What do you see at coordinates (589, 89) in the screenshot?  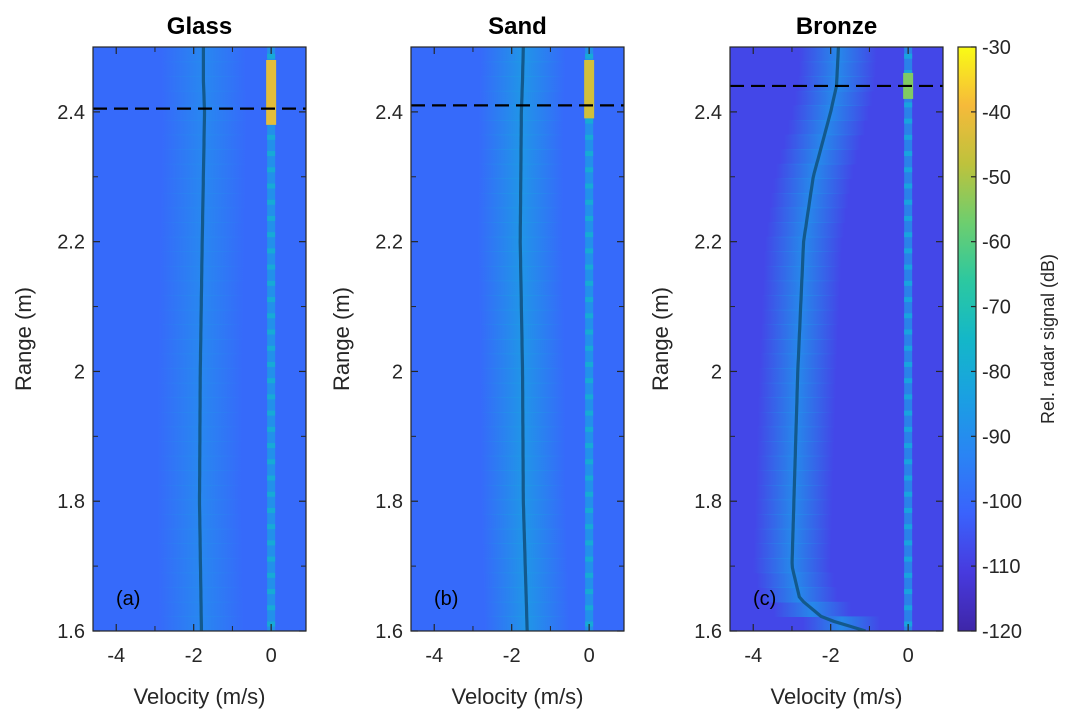 I see `zero-velocity-hotspot` at bounding box center [589, 89].